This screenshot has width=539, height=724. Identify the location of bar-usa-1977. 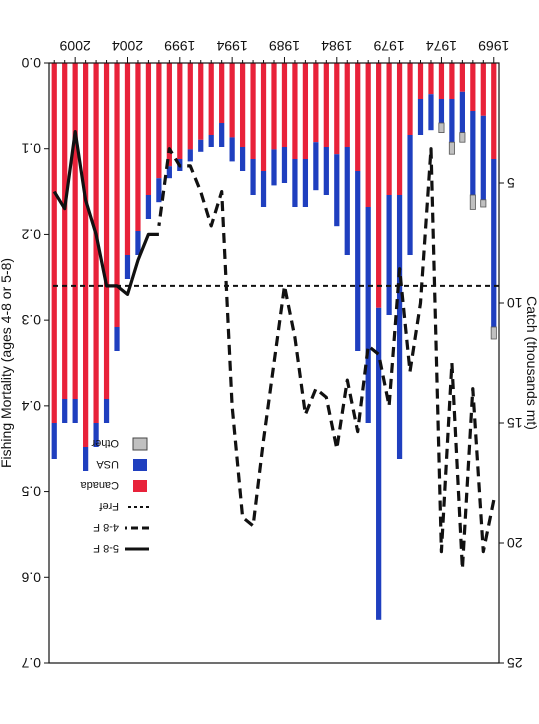
(410, 195).